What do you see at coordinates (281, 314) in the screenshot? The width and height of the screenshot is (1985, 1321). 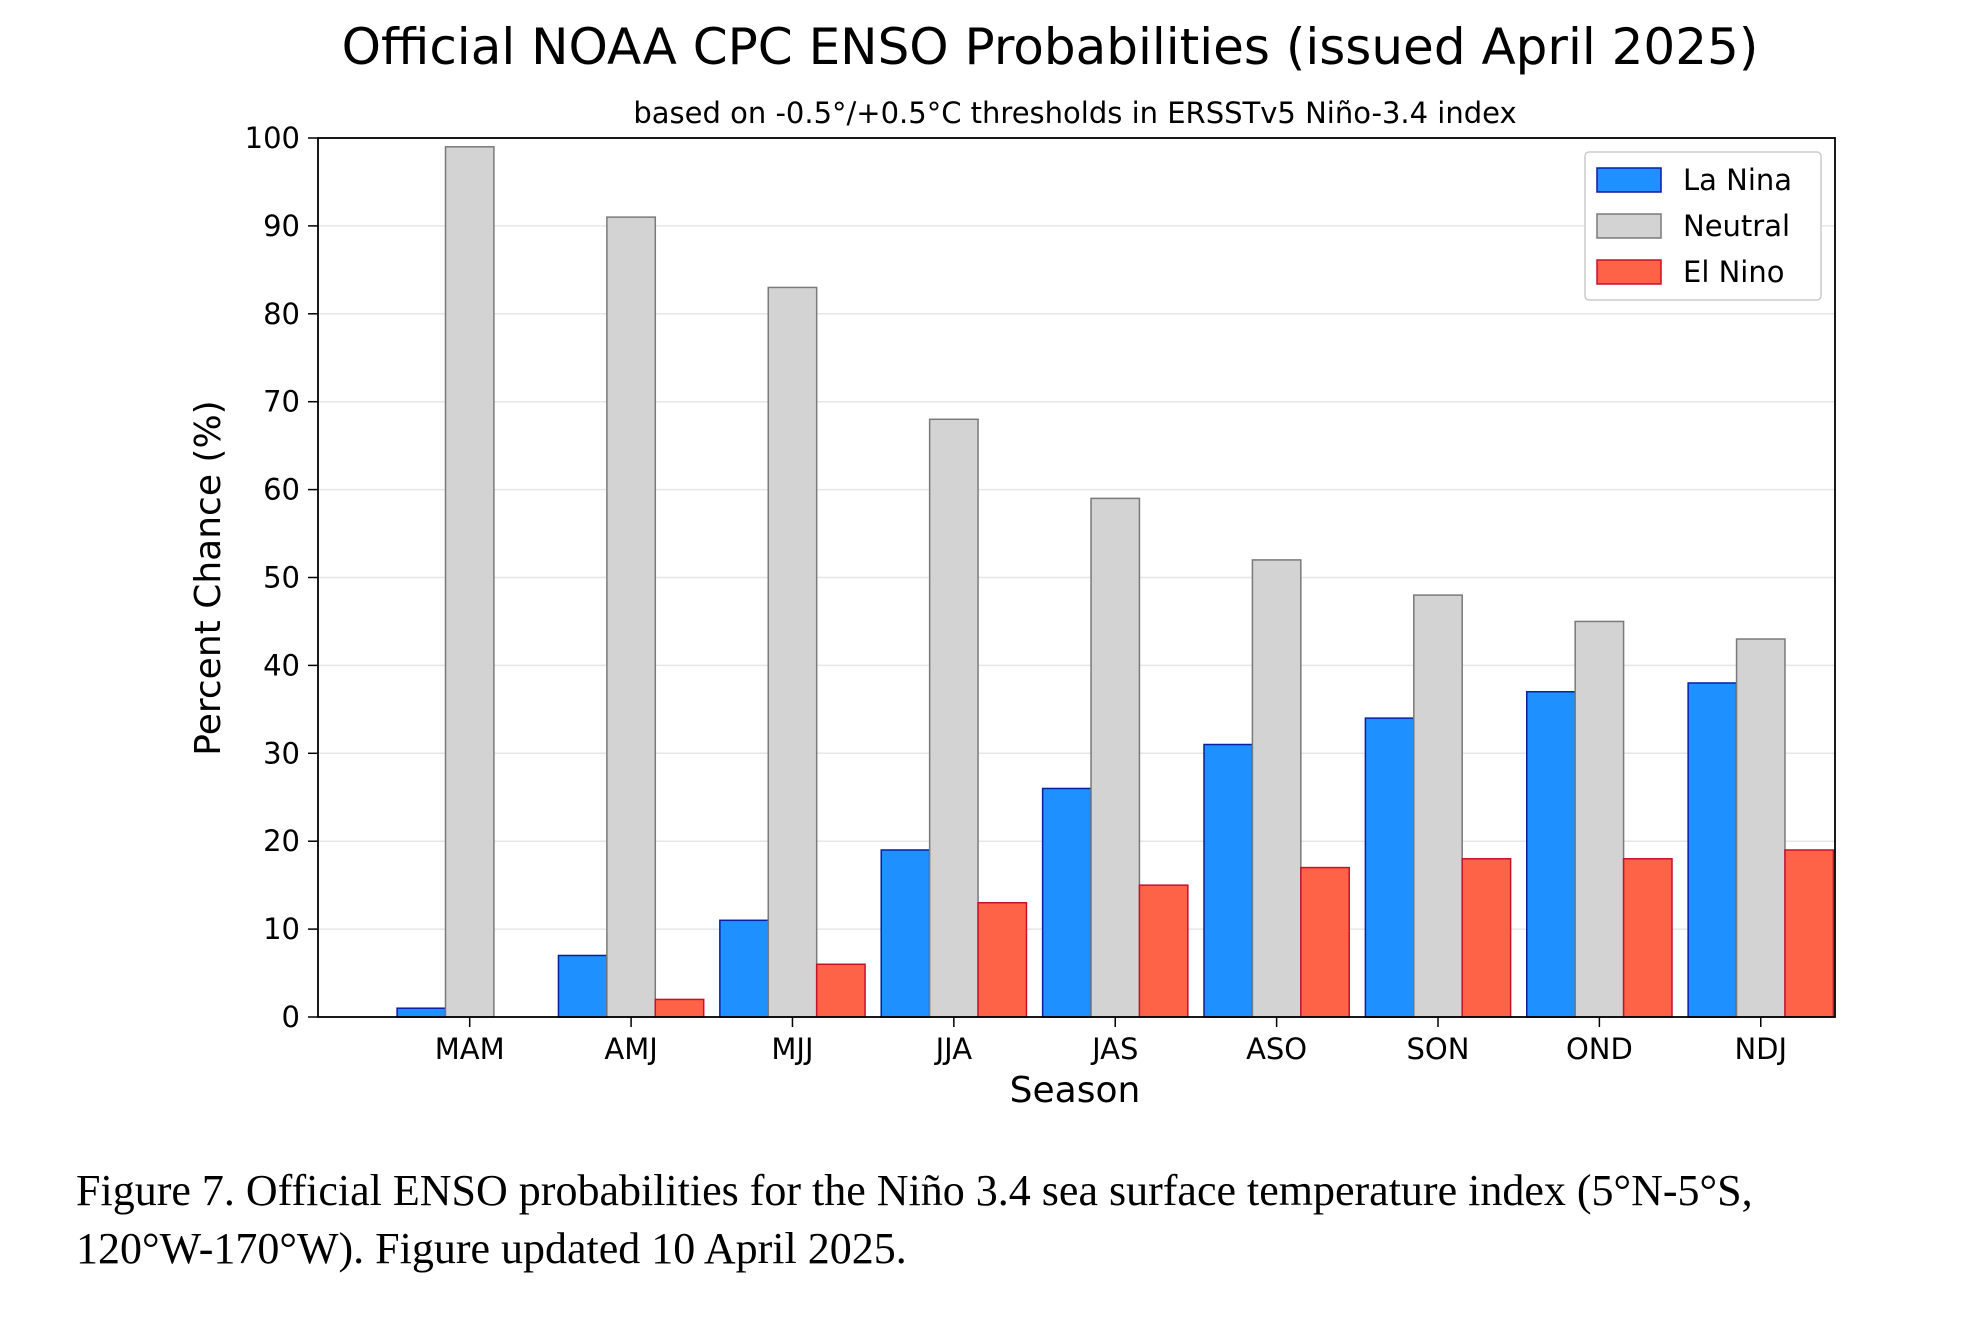 I see `y-tick-label-80: 80` at bounding box center [281, 314].